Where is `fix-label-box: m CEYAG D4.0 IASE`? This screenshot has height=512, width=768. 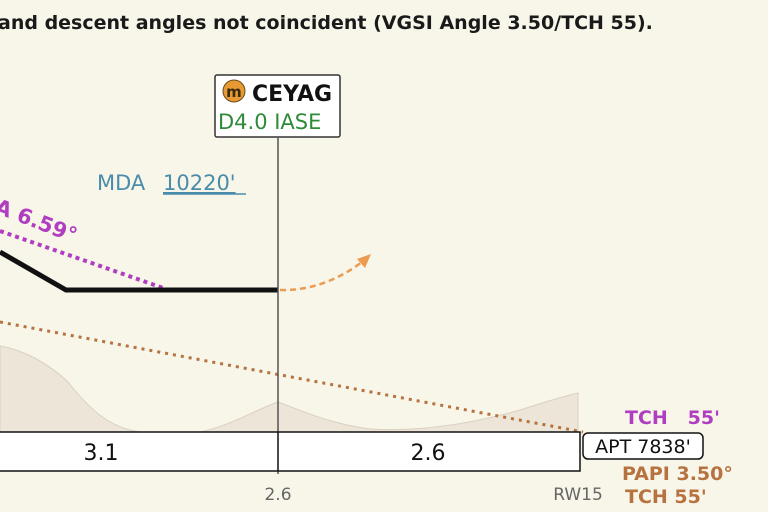 fix-label-box: m CEYAG D4.0 IASE is located at coordinates (277, 106).